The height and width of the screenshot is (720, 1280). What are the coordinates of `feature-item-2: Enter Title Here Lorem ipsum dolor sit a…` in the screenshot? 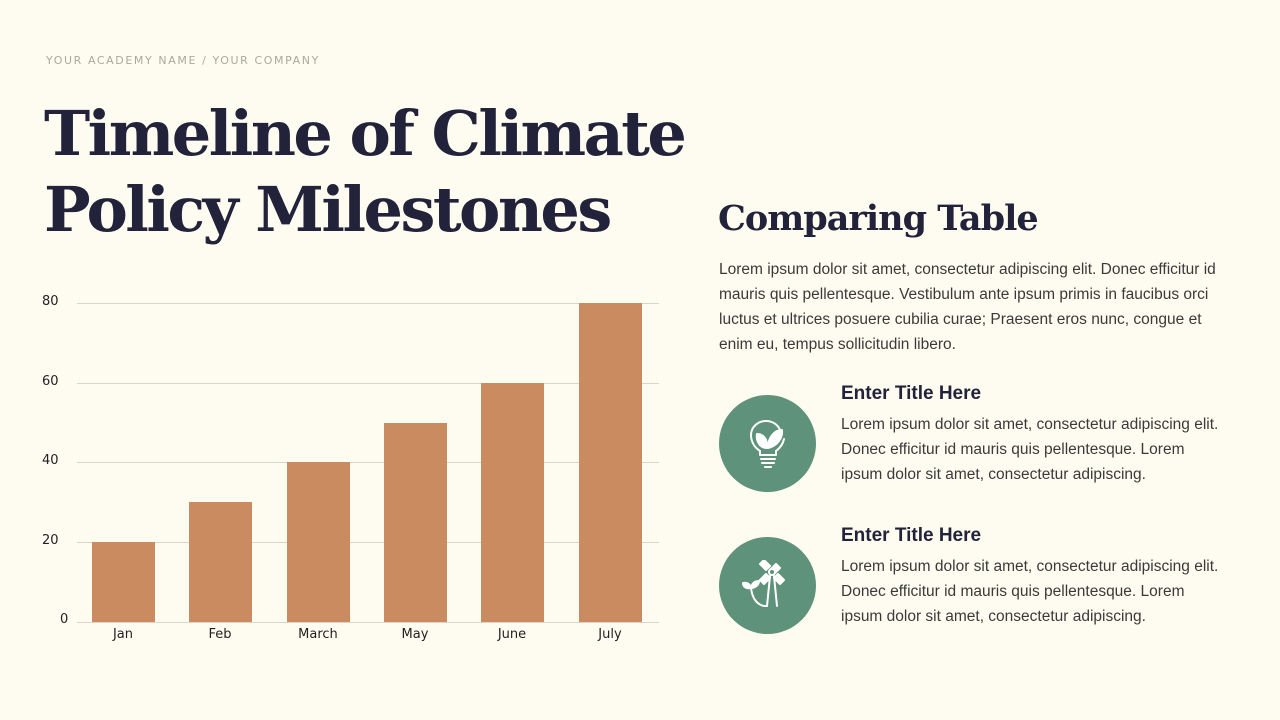 It's located at (969, 581).